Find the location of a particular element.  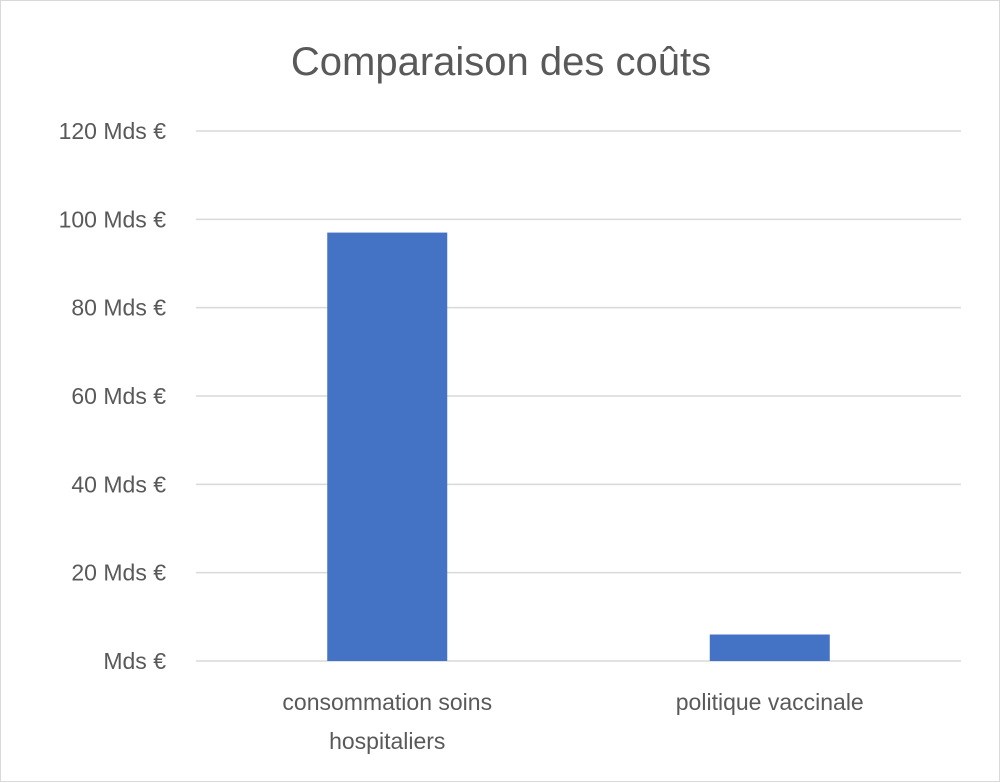

chart-title: Comparaison des coûts is located at coordinates (501, 62).